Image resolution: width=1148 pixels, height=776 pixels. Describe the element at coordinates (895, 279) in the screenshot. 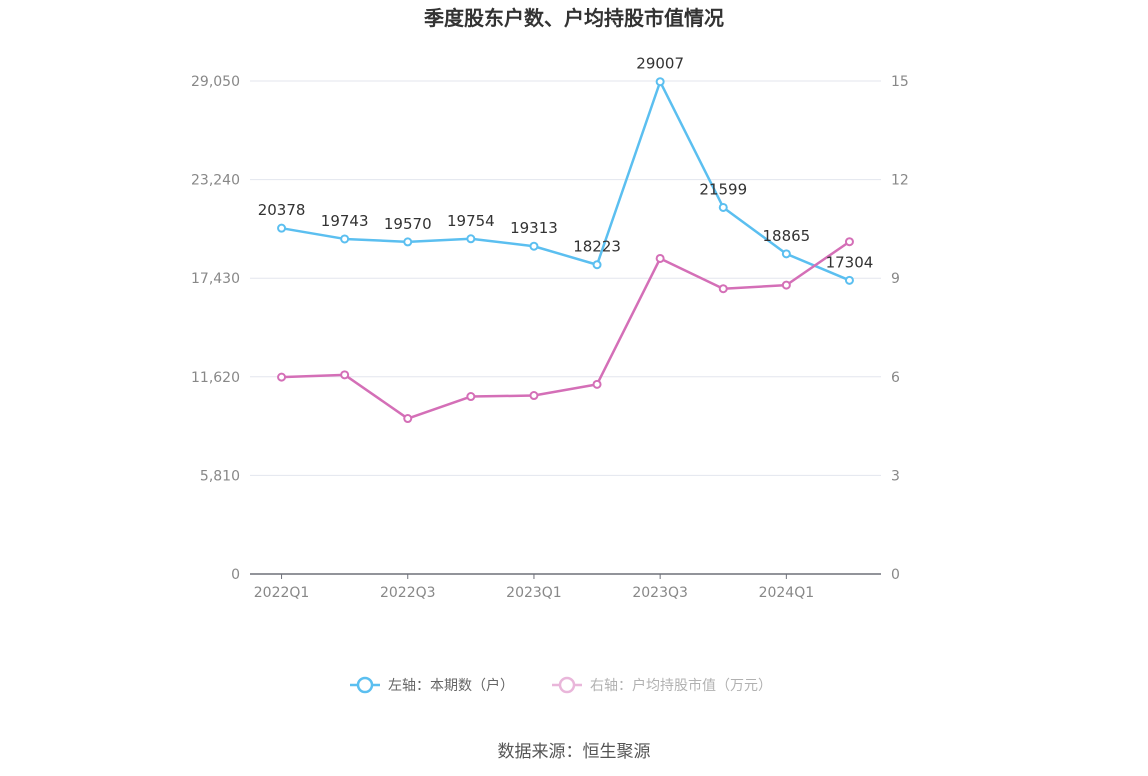

I see `y-right-tick-label: 9` at that location.